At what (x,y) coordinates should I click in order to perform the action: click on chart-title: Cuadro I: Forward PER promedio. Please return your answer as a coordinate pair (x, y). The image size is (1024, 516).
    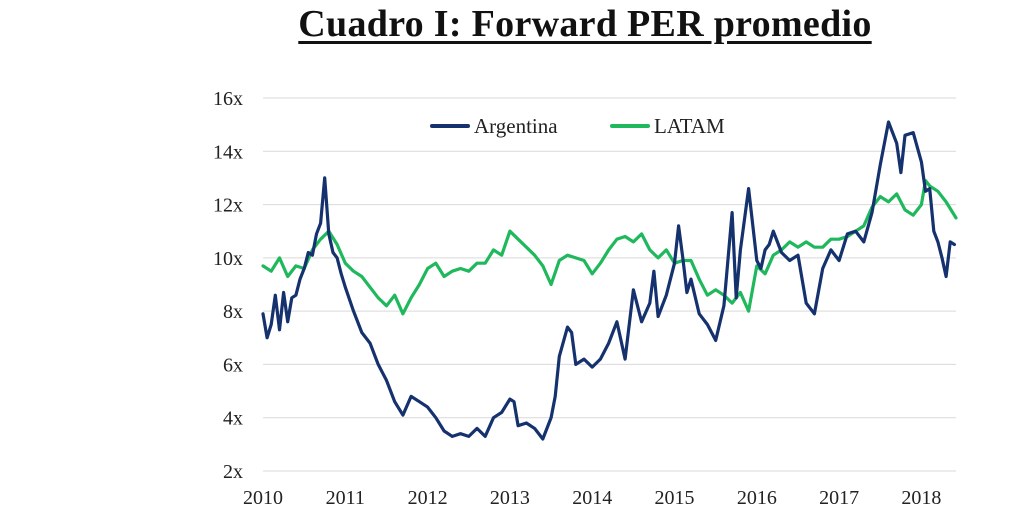
    Looking at the image, I should click on (512, 24).